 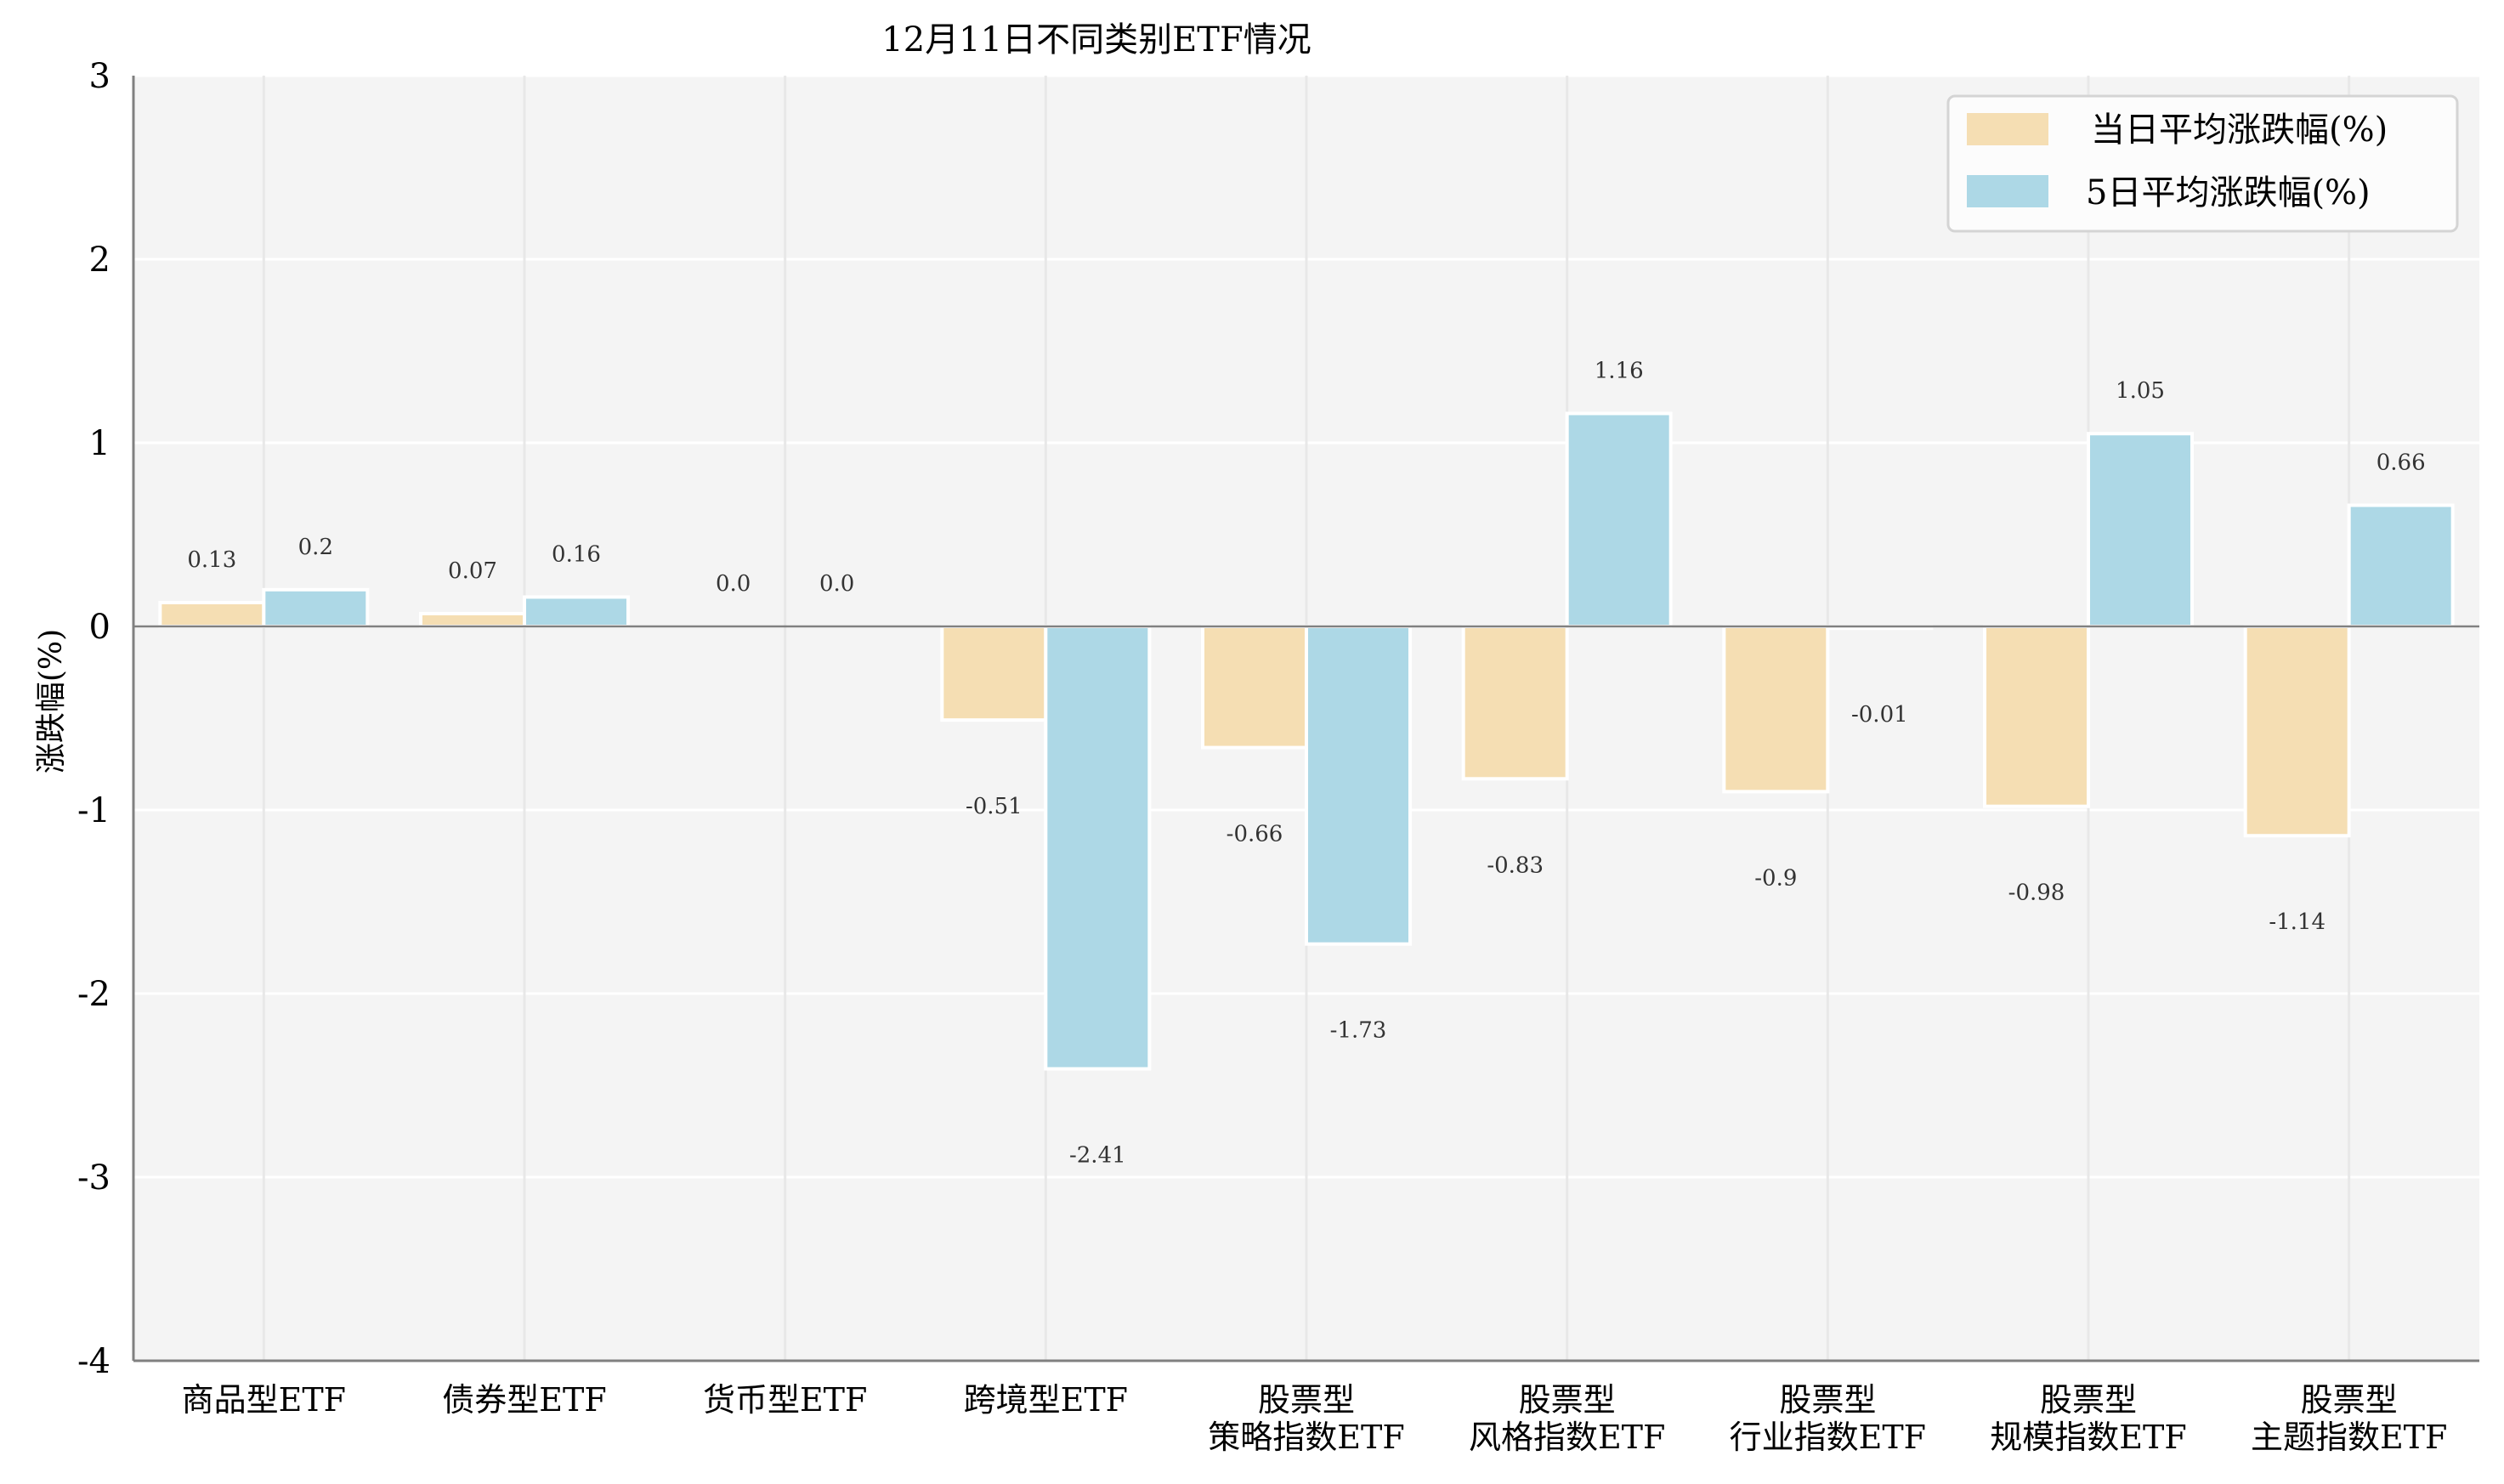 What do you see at coordinates (1775, 878) in the screenshot?
I see `data-label: -0.9` at bounding box center [1775, 878].